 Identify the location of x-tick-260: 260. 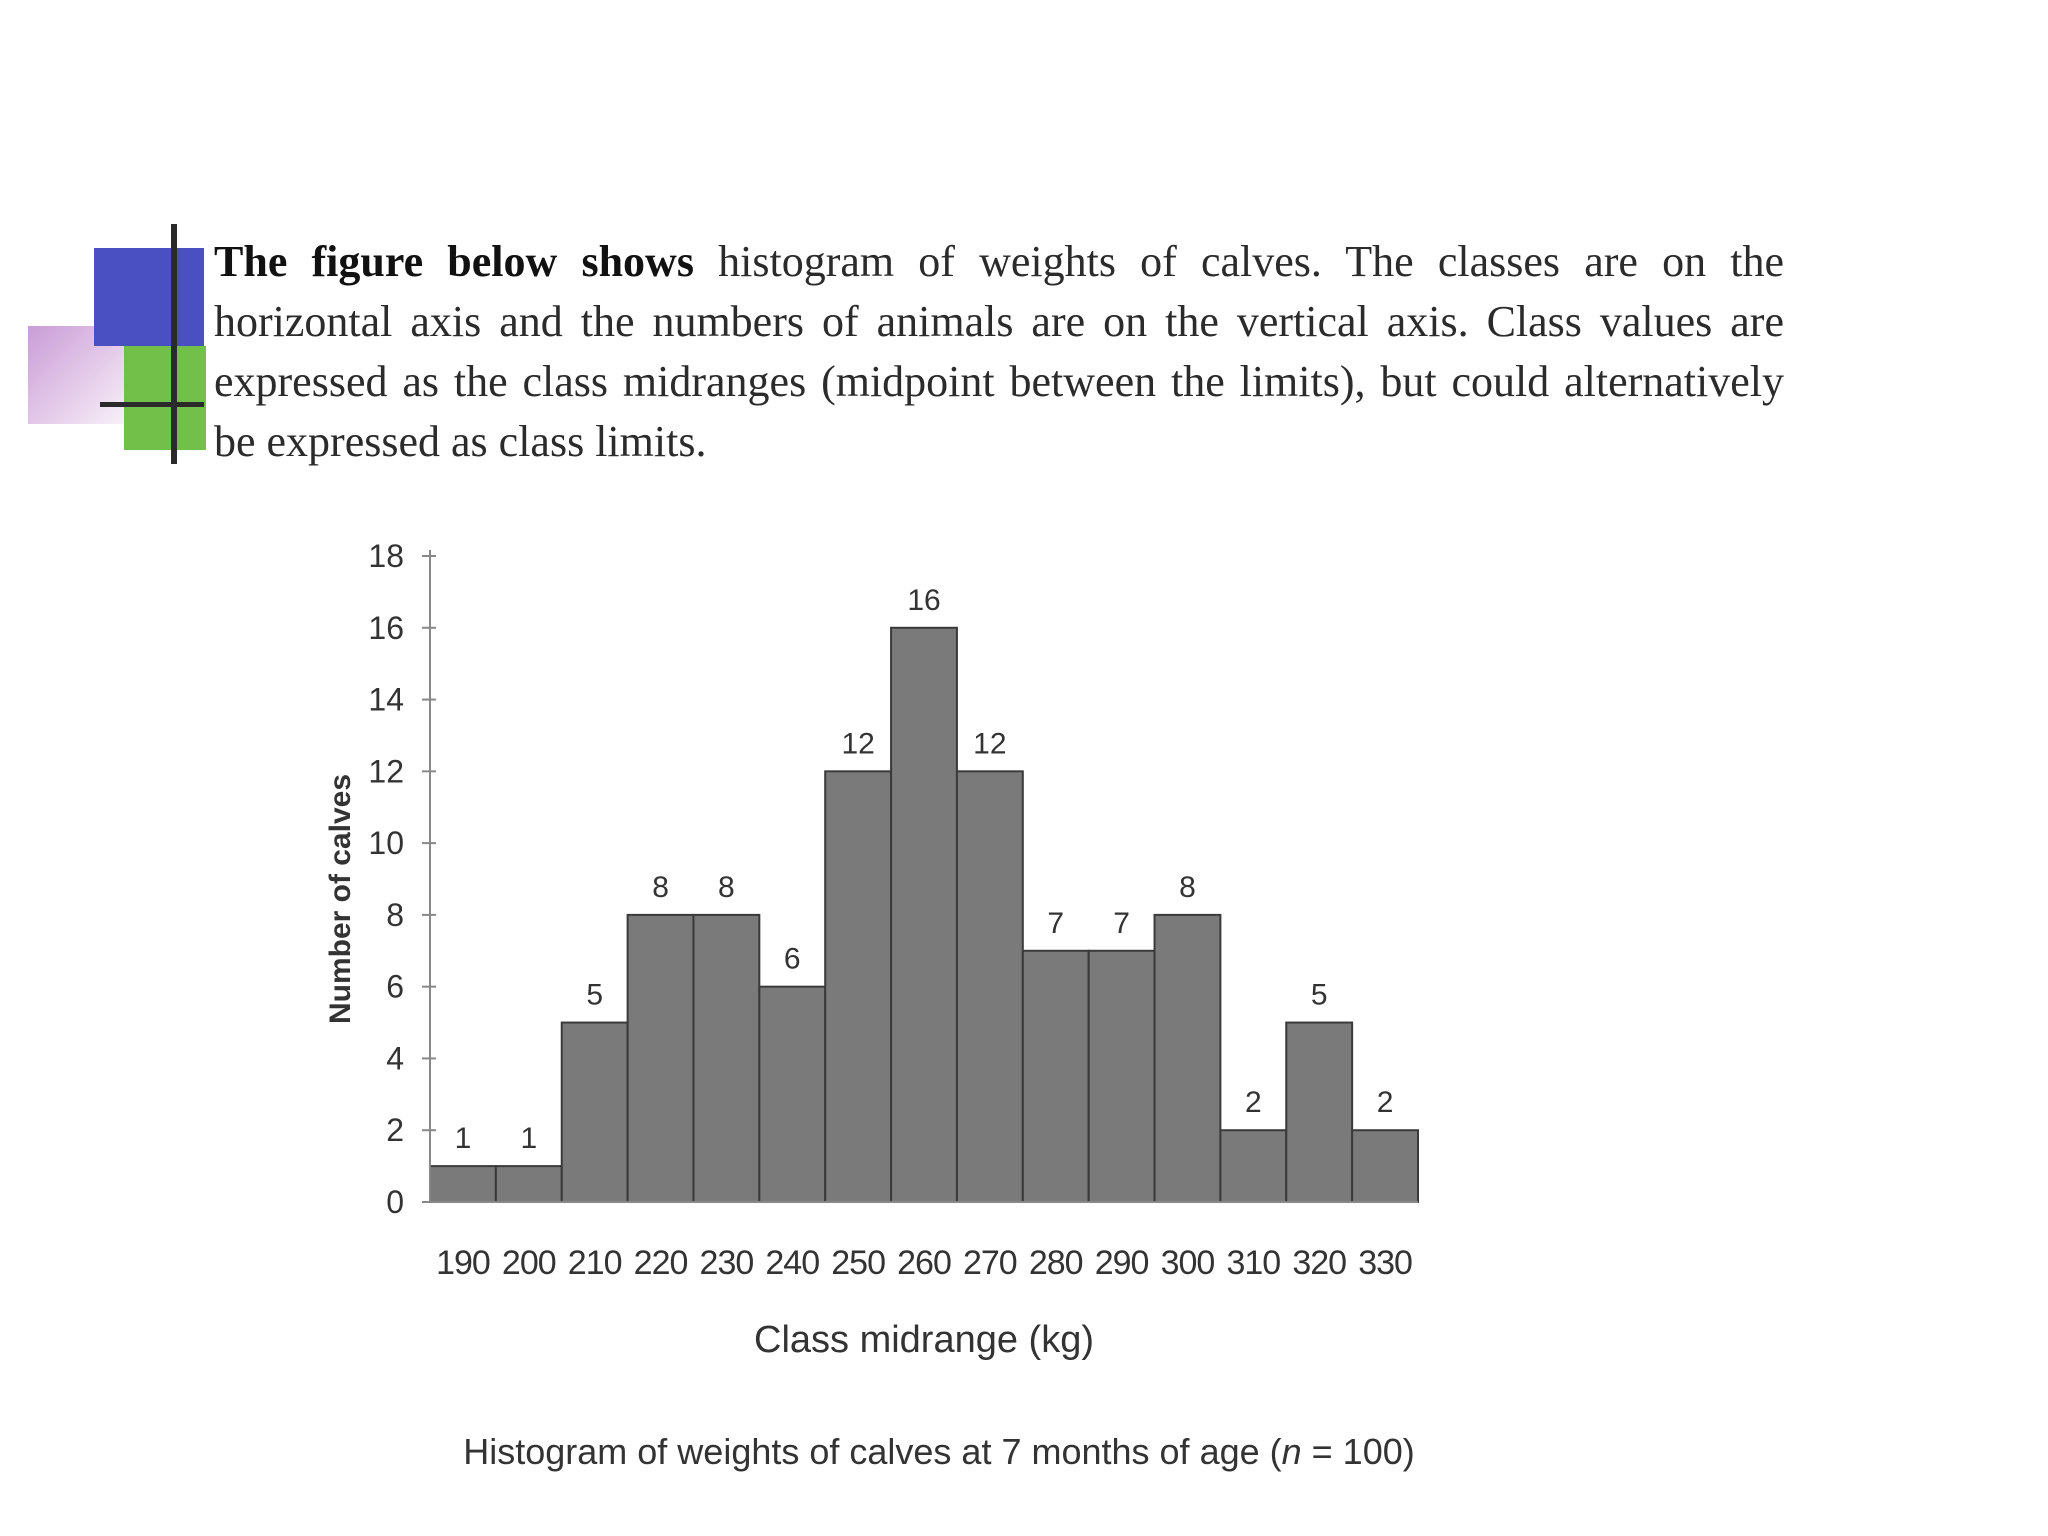
(924, 1263).